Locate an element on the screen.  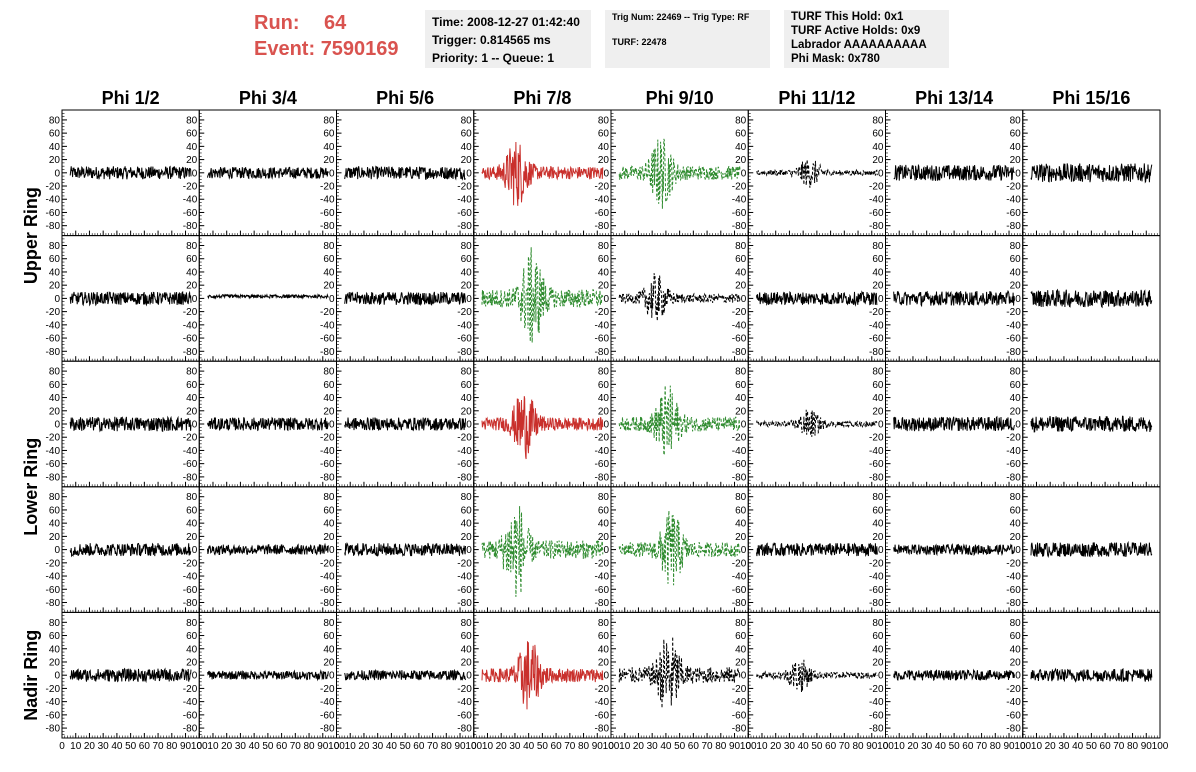
panel-r3-c1: 80 60 40 20 0 -20 -40 -60 -80 is located at coordinates (123, 424).